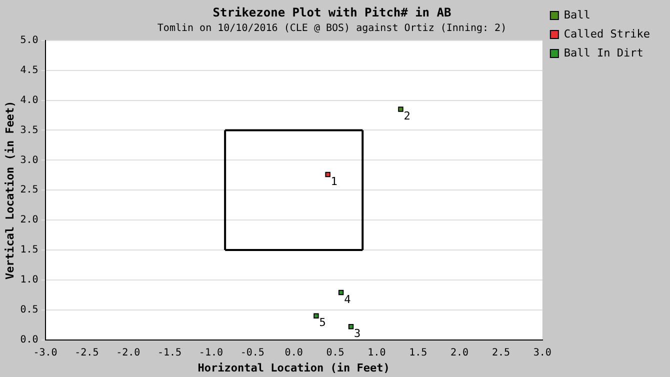 The width and height of the screenshot is (670, 377). Describe the element at coordinates (542, 352) in the screenshot. I see `x-tick-label: 3.0` at that location.